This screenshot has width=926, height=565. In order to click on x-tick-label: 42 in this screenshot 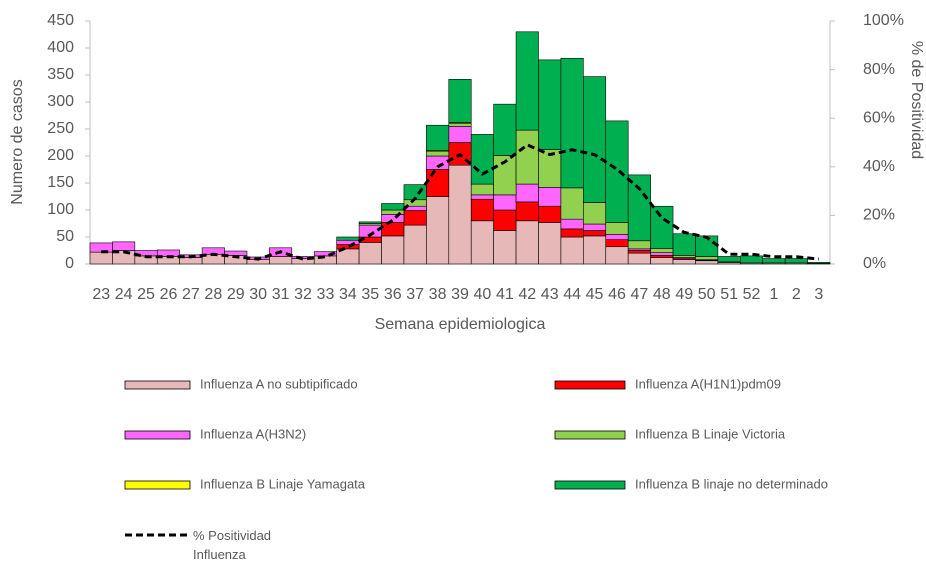, I will do `click(527, 294)`.